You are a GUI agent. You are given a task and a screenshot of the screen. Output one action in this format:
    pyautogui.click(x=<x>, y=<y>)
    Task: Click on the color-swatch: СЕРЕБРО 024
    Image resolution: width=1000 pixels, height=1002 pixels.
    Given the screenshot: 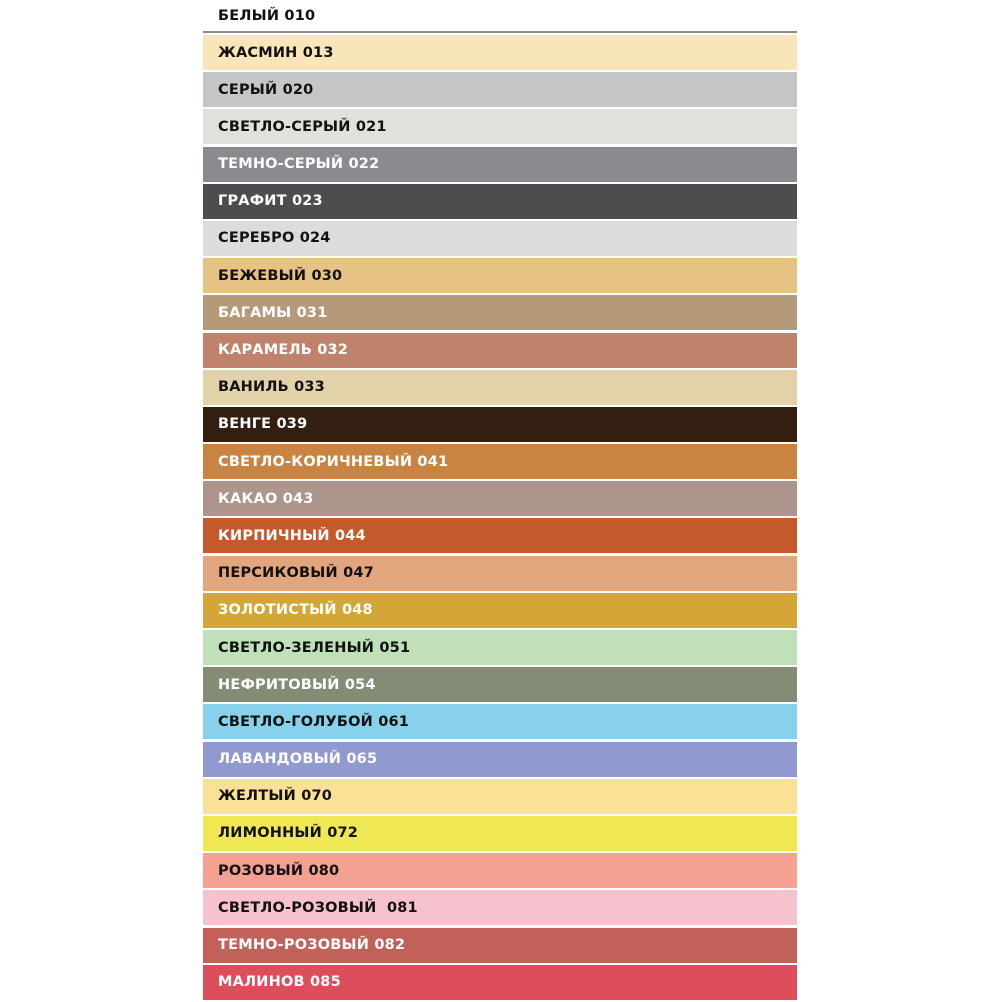 What is the action you would take?
    pyautogui.click(x=500, y=238)
    